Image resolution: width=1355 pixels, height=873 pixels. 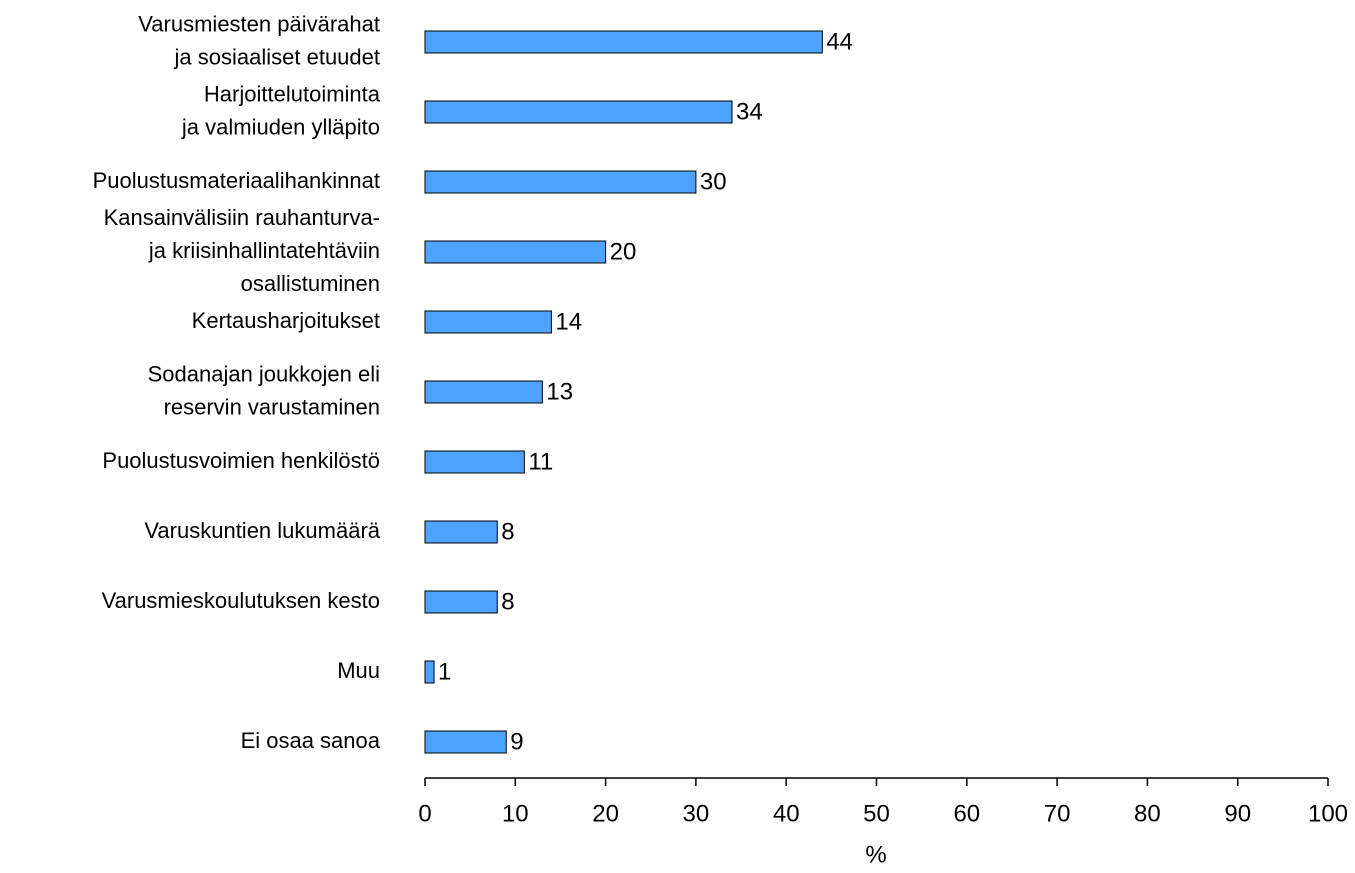 I want to click on x-axis-label: %, so click(x=875, y=854).